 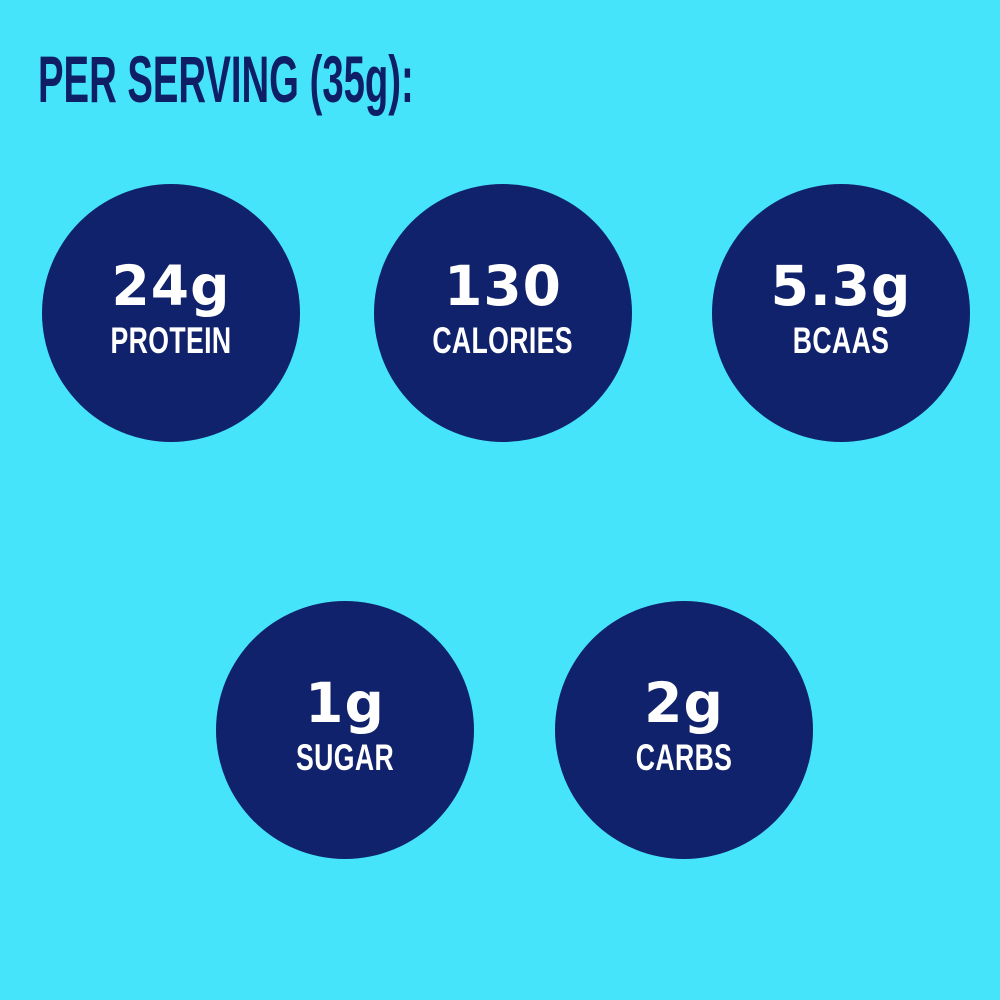 I want to click on bcaas-value: 5.3g, so click(x=841, y=286).